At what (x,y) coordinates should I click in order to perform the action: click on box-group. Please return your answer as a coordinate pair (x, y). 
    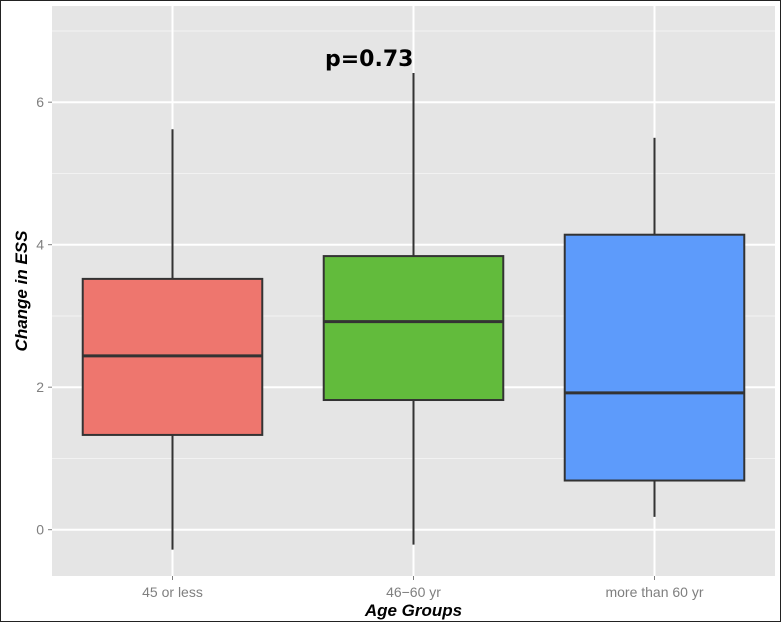
    Looking at the image, I should click on (654, 327).